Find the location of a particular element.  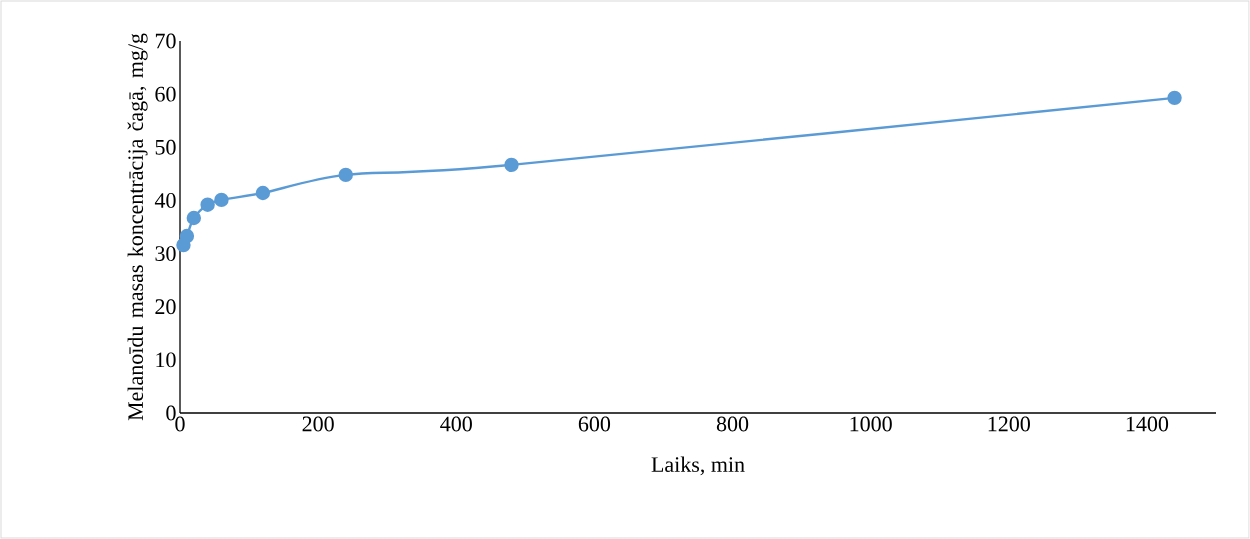

x-tick-label: 1200 is located at coordinates (1009, 424).